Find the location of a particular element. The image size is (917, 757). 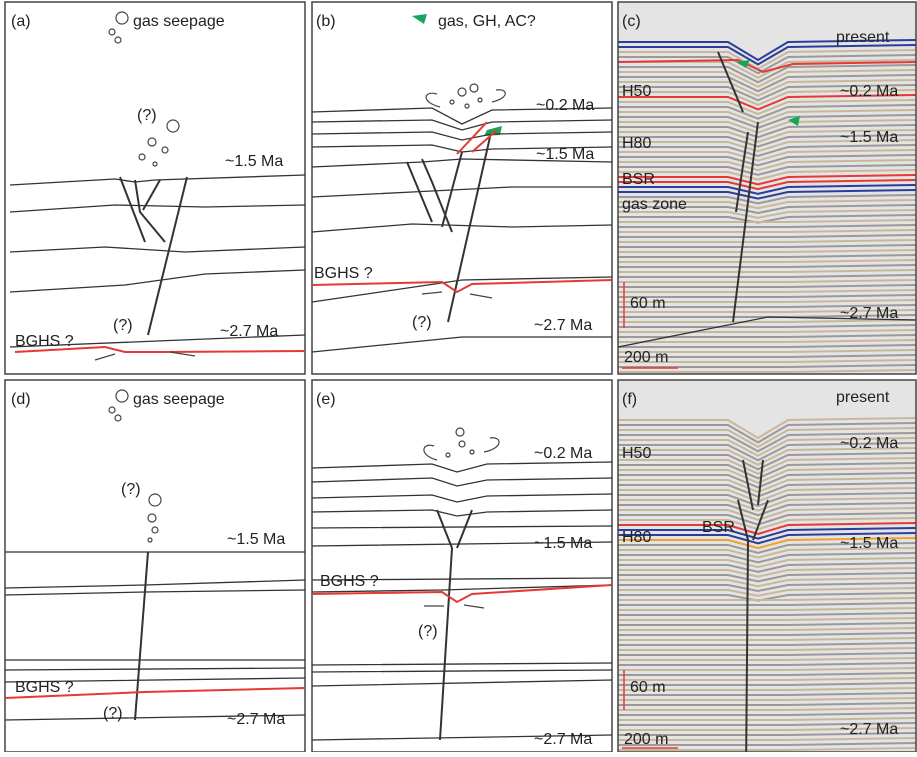

horizon-label: H50 is located at coordinates (636, 91).